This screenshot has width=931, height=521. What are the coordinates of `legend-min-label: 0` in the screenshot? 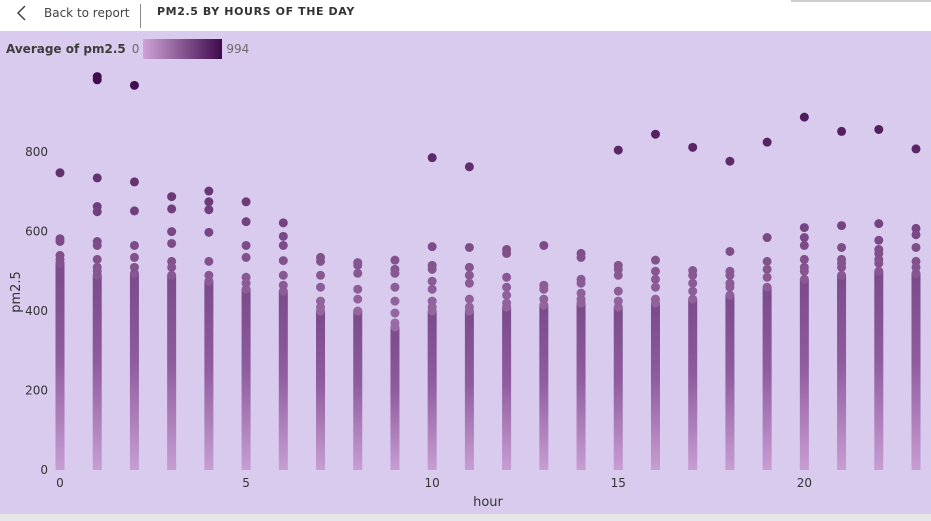 It's located at (135, 49).